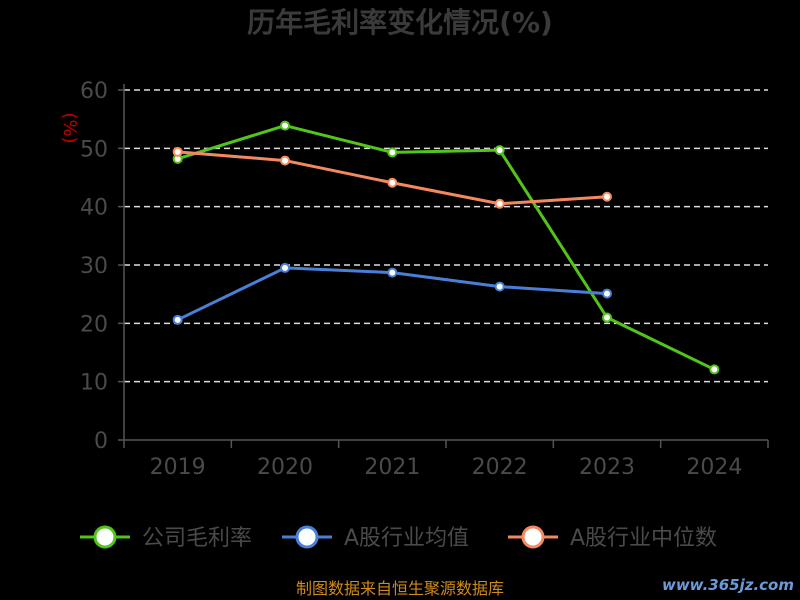 The width and height of the screenshot is (800, 600). I want to click on legend: 公司毛利率 A股行业均值 A股行业中位数, so click(398, 538).